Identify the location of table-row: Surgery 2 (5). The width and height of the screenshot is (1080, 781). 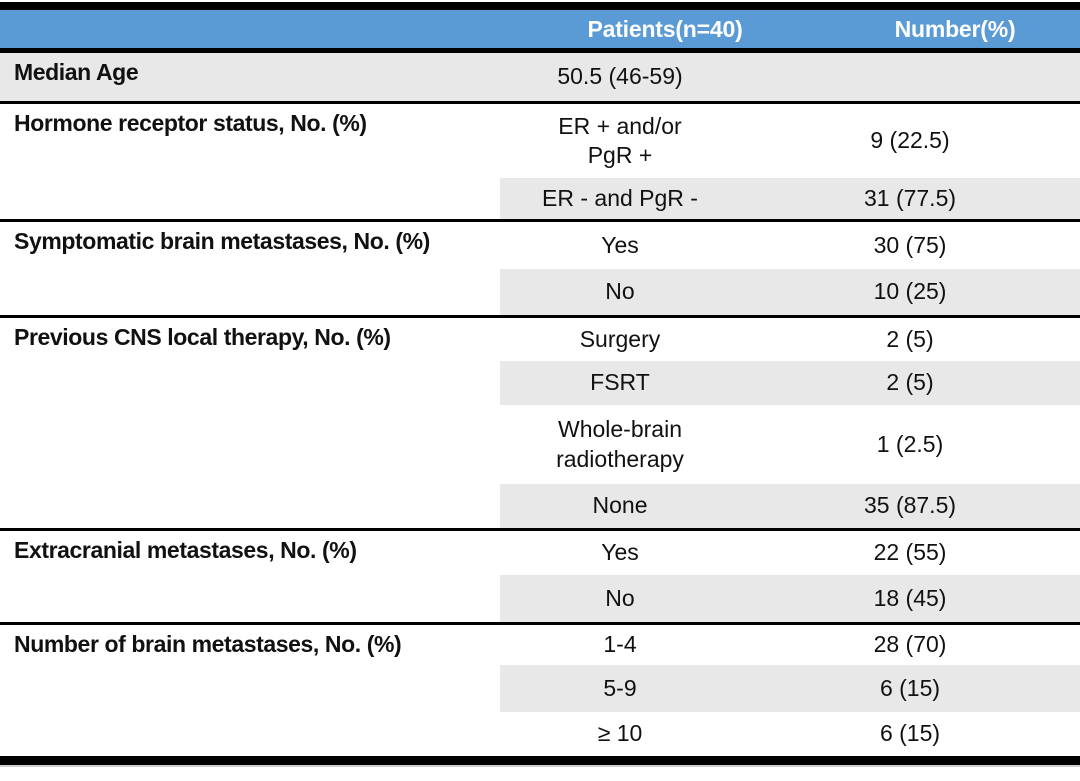
(540, 339).